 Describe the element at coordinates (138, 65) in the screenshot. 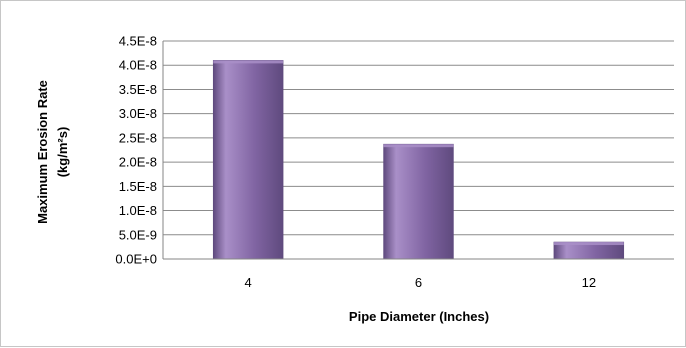

I see `y-tick-label: 4.0E-8` at that location.